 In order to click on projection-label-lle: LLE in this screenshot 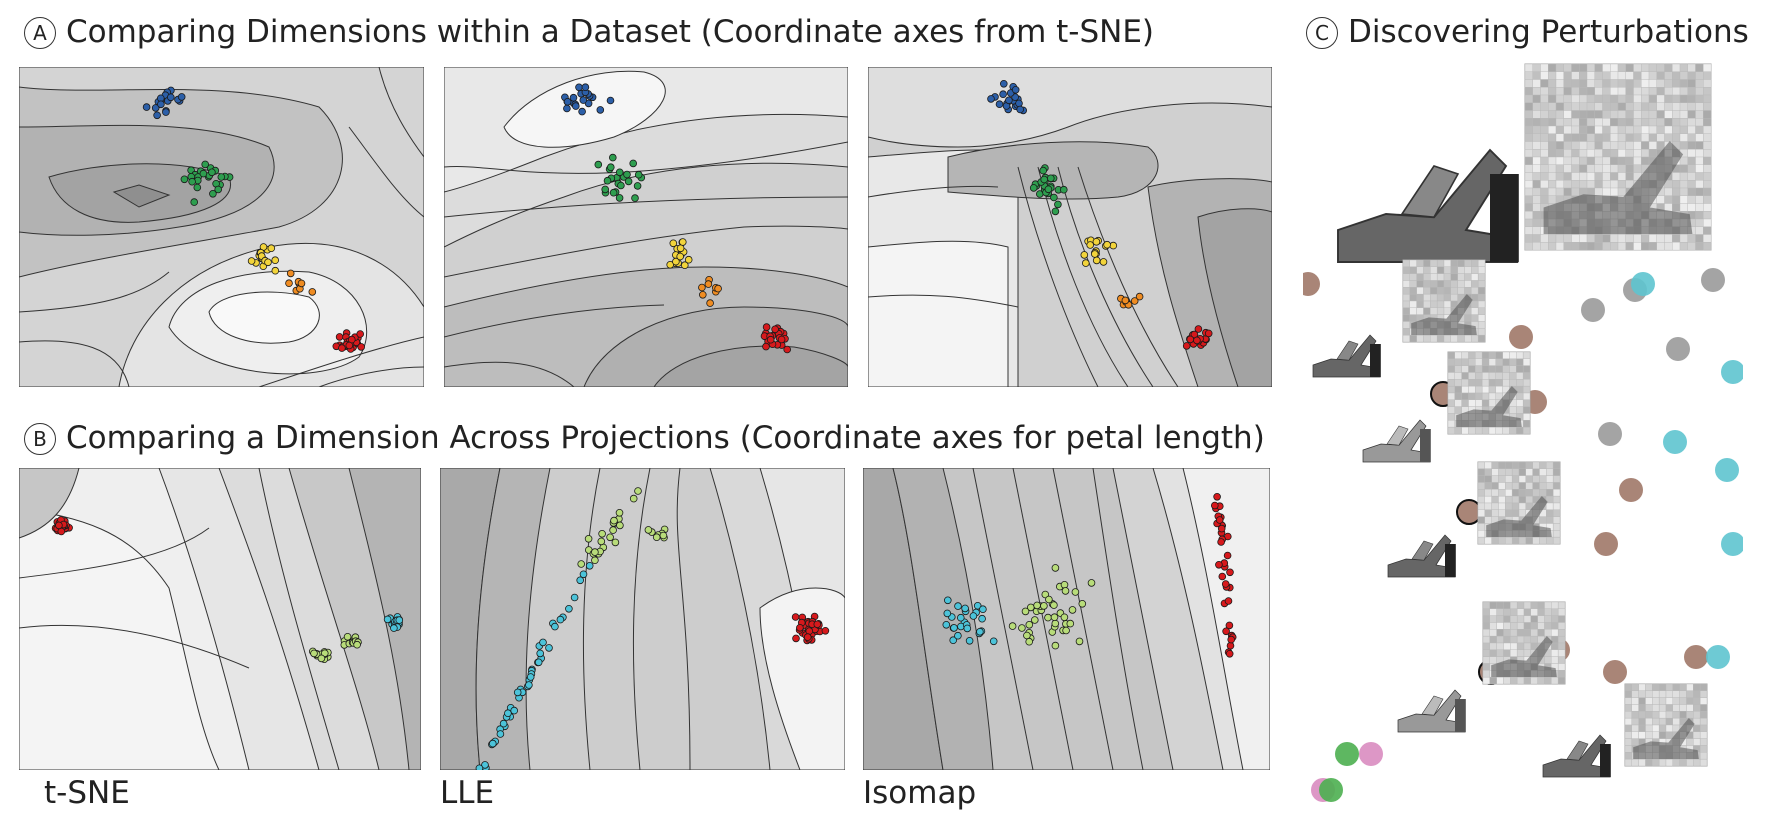, I will do `click(467, 793)`.